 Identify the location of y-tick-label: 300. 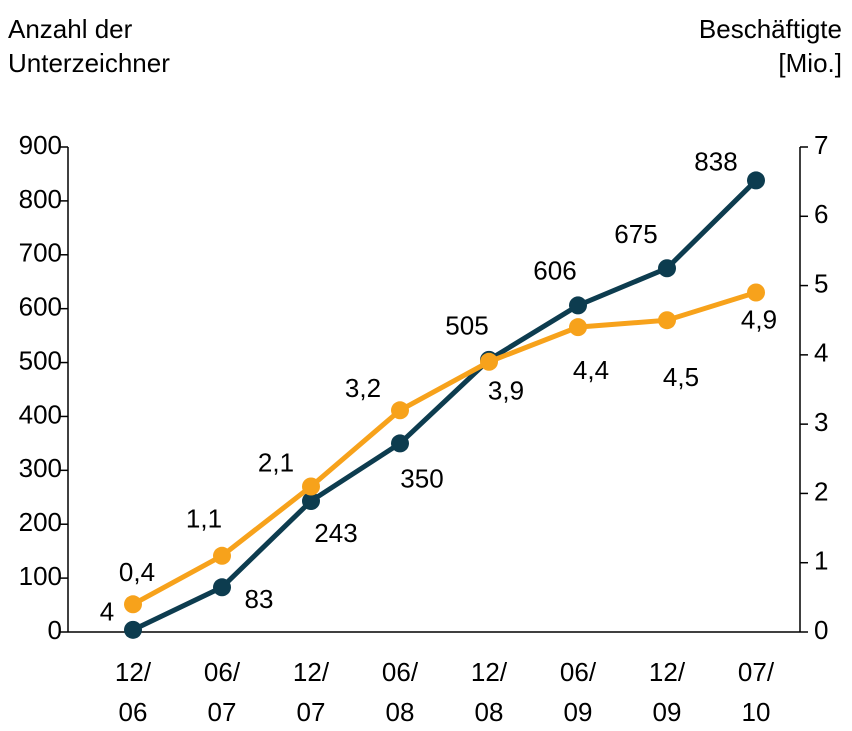
(40, 468).